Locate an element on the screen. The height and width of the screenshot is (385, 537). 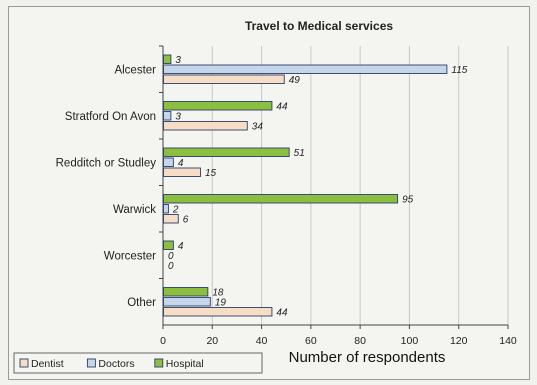
data-label-dentist-redditch-or-studley: 15 is located at coordinates (211, 173).